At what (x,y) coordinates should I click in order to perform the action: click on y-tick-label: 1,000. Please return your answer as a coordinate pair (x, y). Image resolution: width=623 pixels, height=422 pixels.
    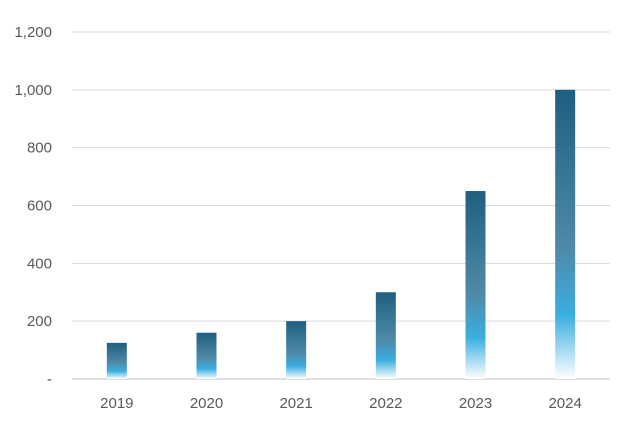
    Looking at the image, I should click on (33, 90).